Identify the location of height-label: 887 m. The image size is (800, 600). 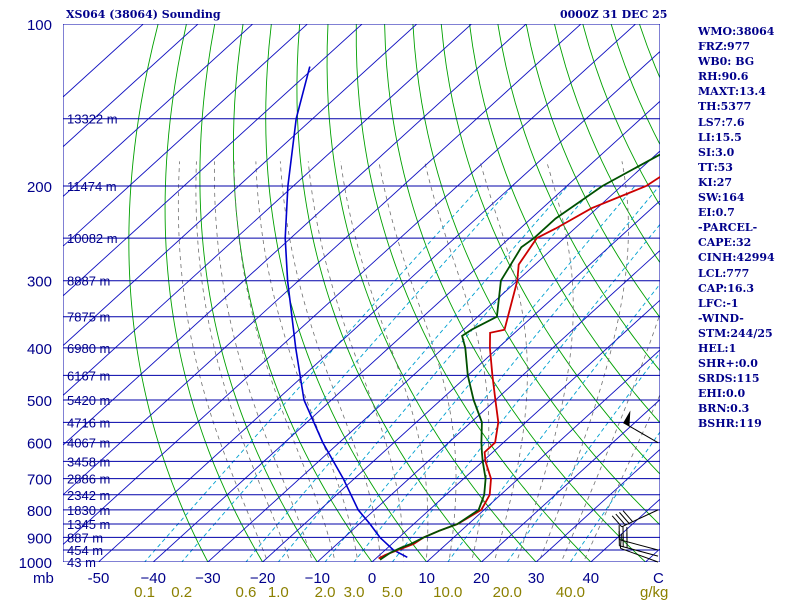
(85, 537).